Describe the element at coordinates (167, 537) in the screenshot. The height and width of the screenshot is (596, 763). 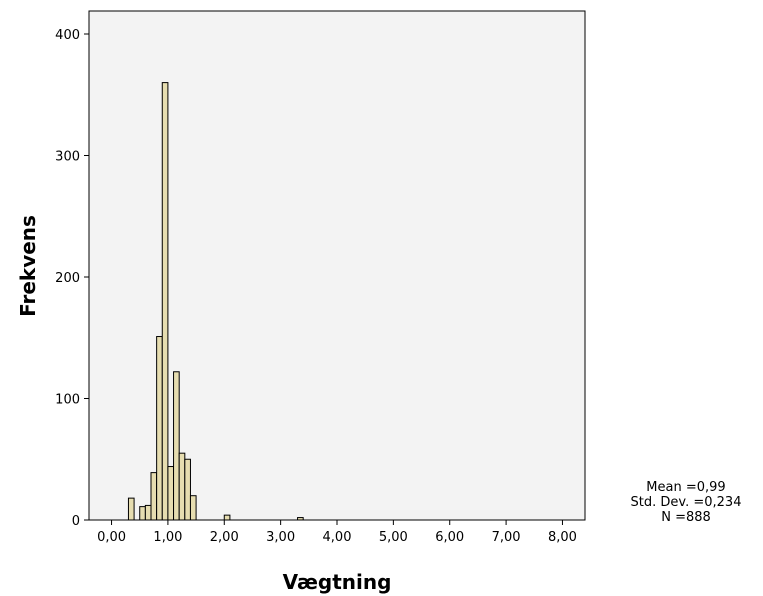
I see `x-tick-label: 1,00` at that location.